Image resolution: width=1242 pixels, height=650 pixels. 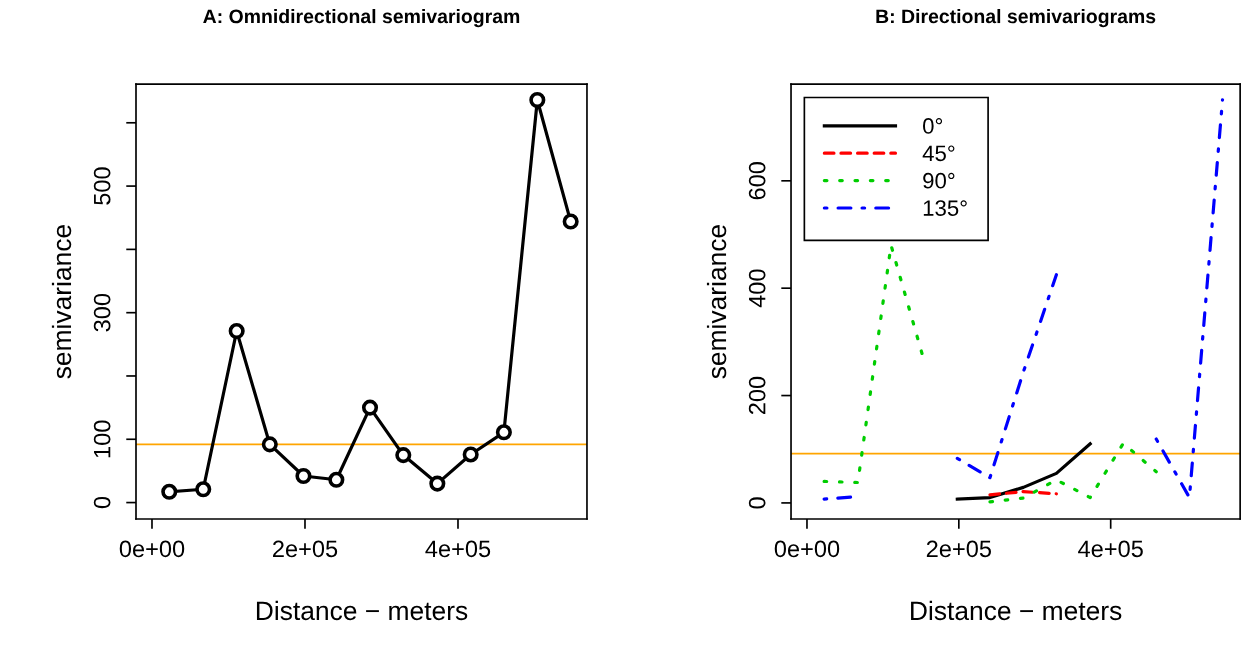 I want to click on y-tick-label: 200, so click(x=757, y=395).